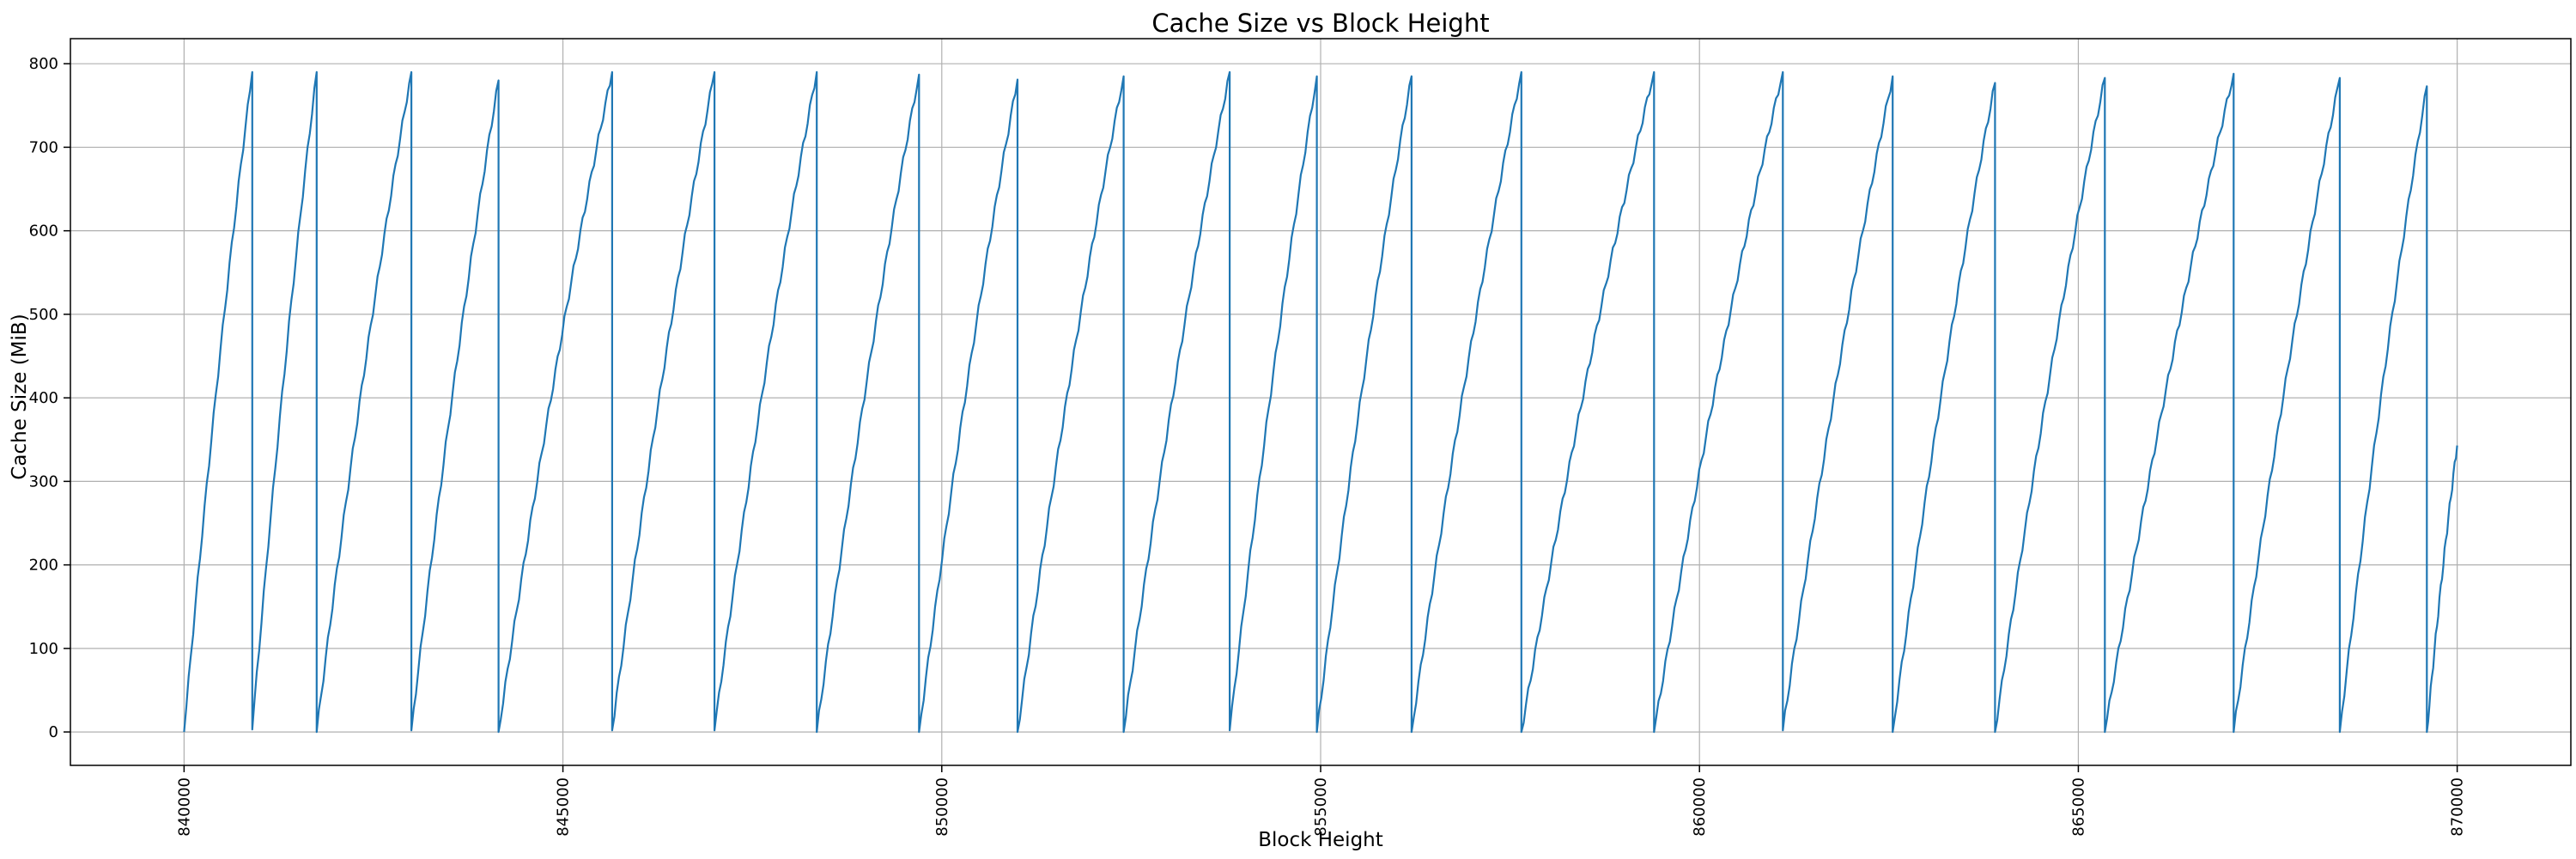 Image resolution: width=2576 pixels, height=859 pixels. Describe the element at coordinates (2078, 807) in the screenshot. I see `x-tick-label: 865000` at that location.